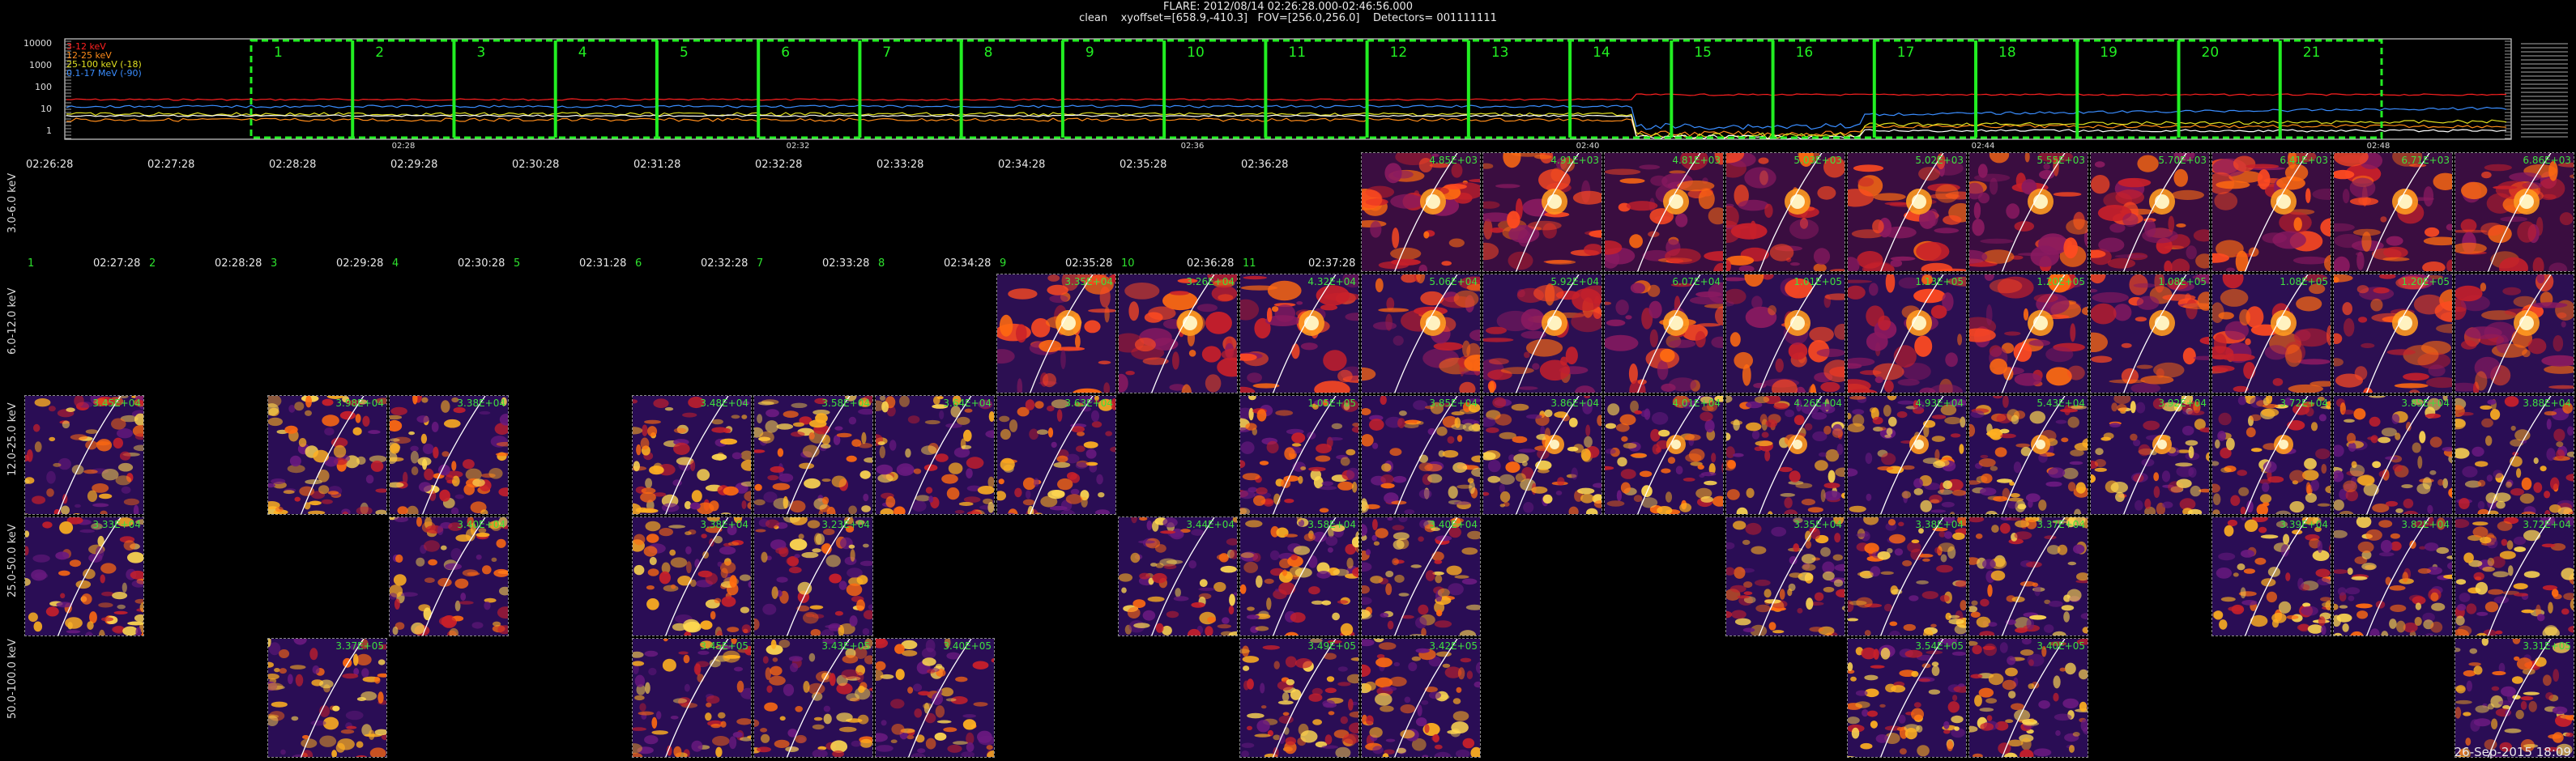 The width and height of the screenshot is (2576, 761). What do you see at coordinates (481, 53) in the screenshot?
I see `interval-label: 3` at bounding box center [481, 53].